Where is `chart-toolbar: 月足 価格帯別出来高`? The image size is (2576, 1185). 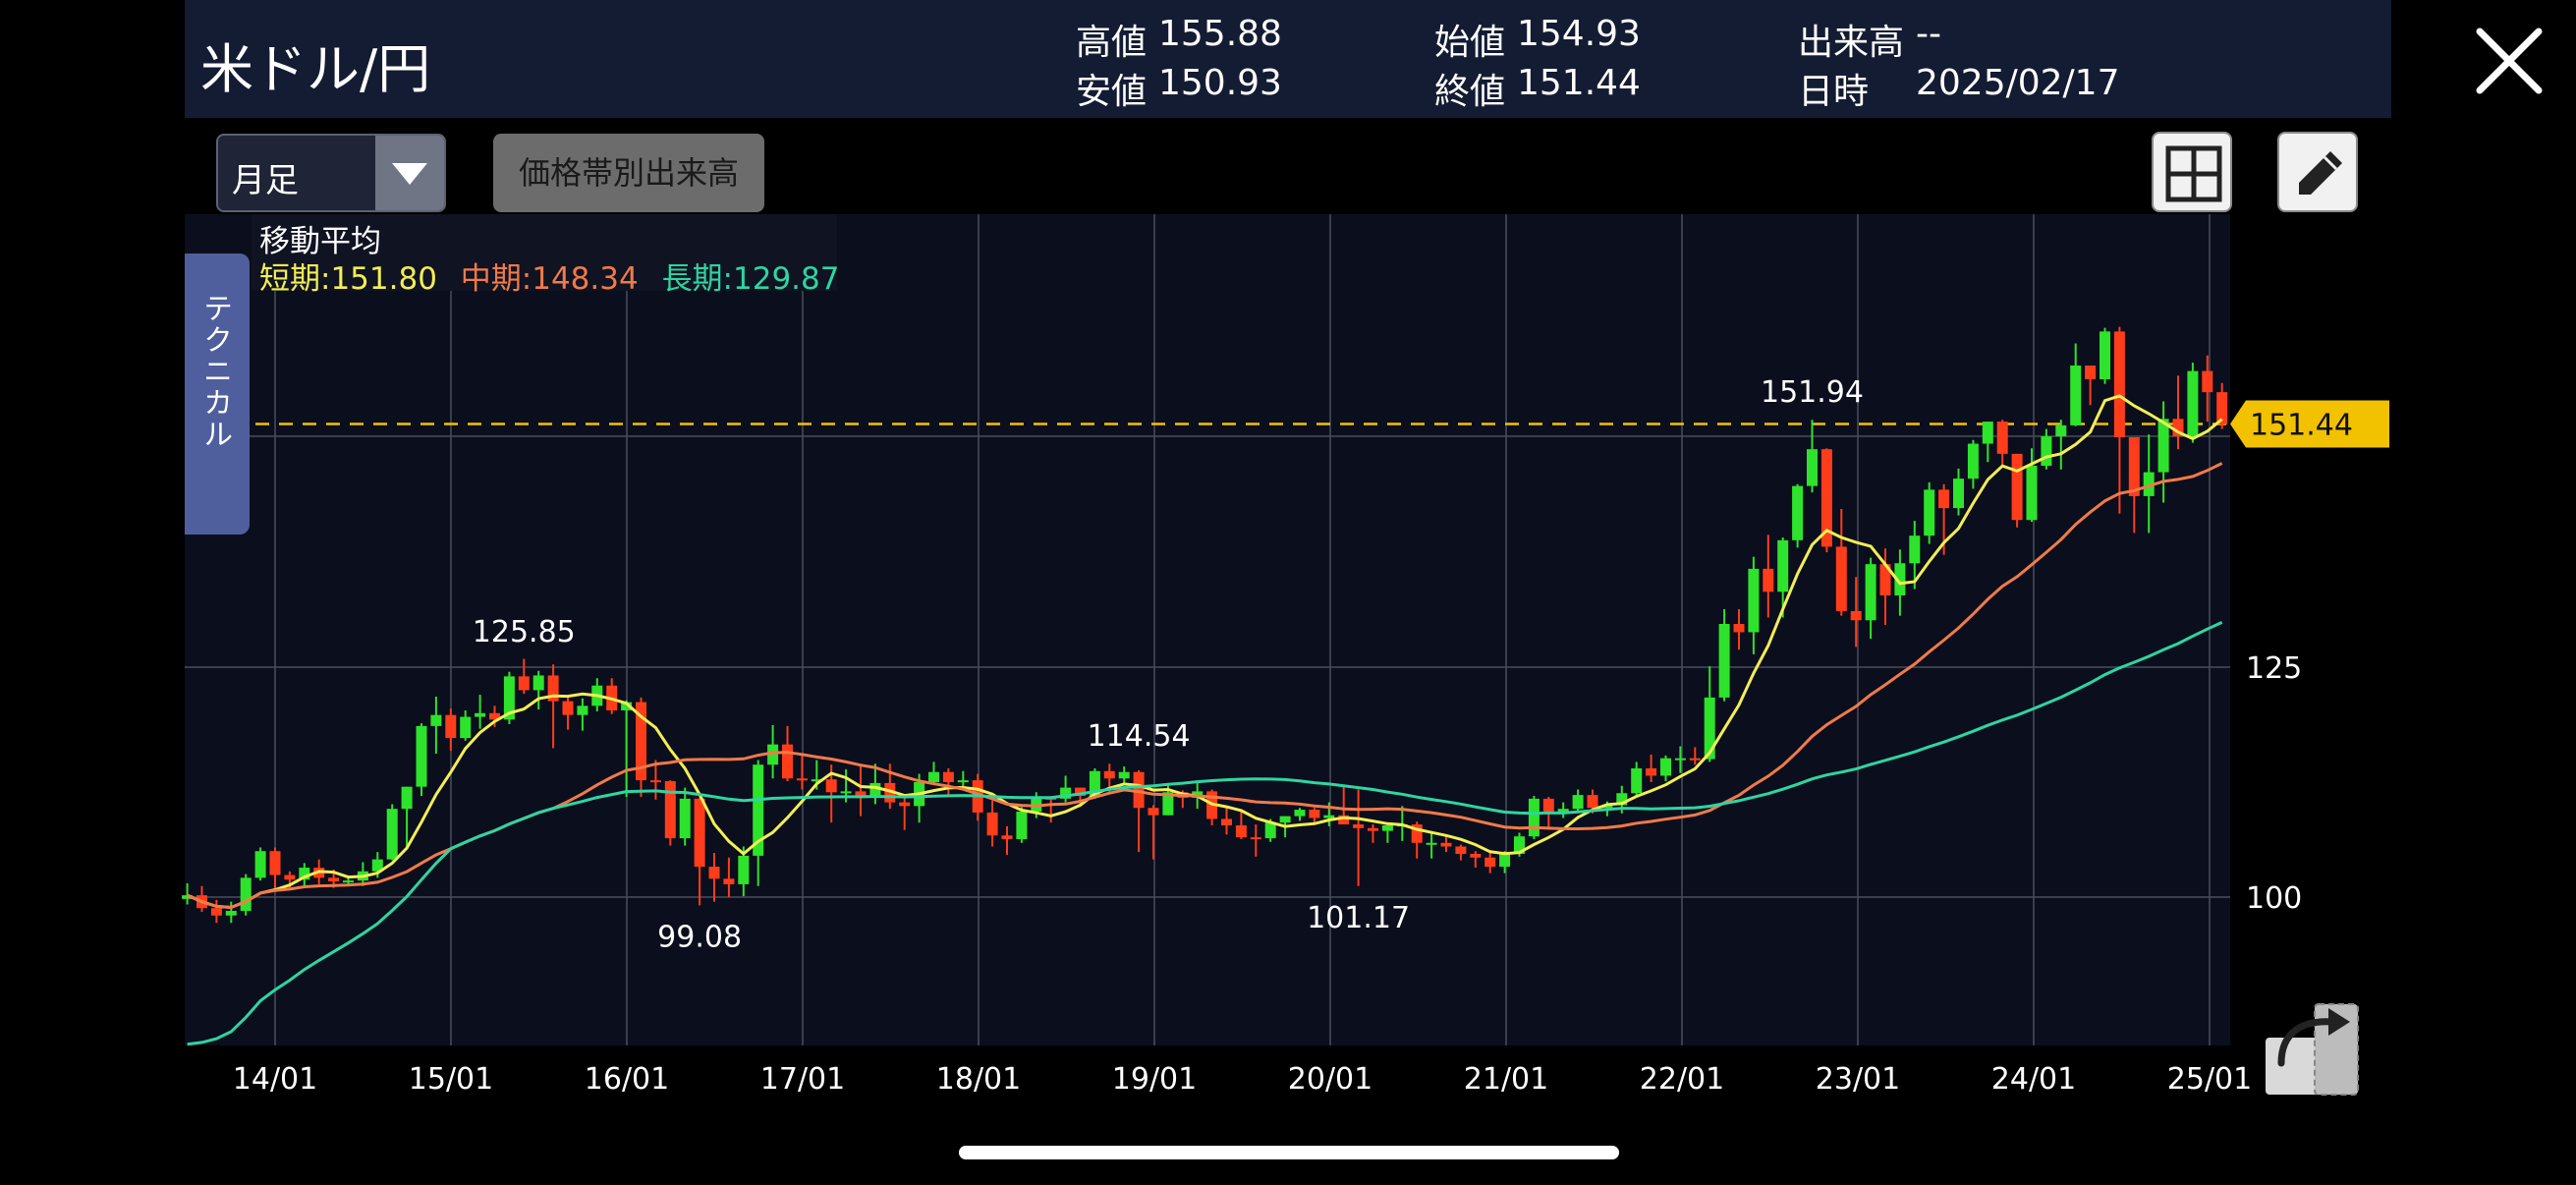
chart-toolbar: 月足 価格帯別出来高 is located at coordinates (1288, 167).